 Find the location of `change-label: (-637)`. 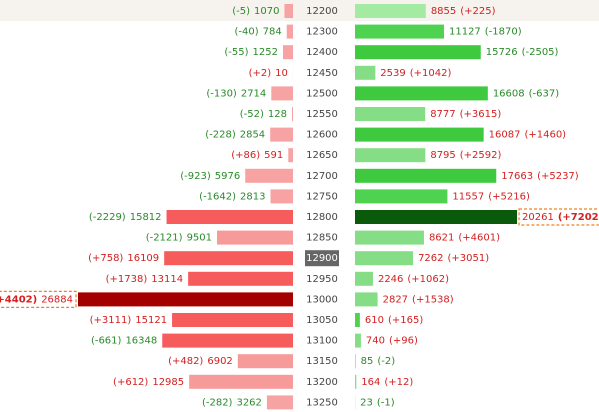

change-label: (-637) is located at coordinates (544, 93).